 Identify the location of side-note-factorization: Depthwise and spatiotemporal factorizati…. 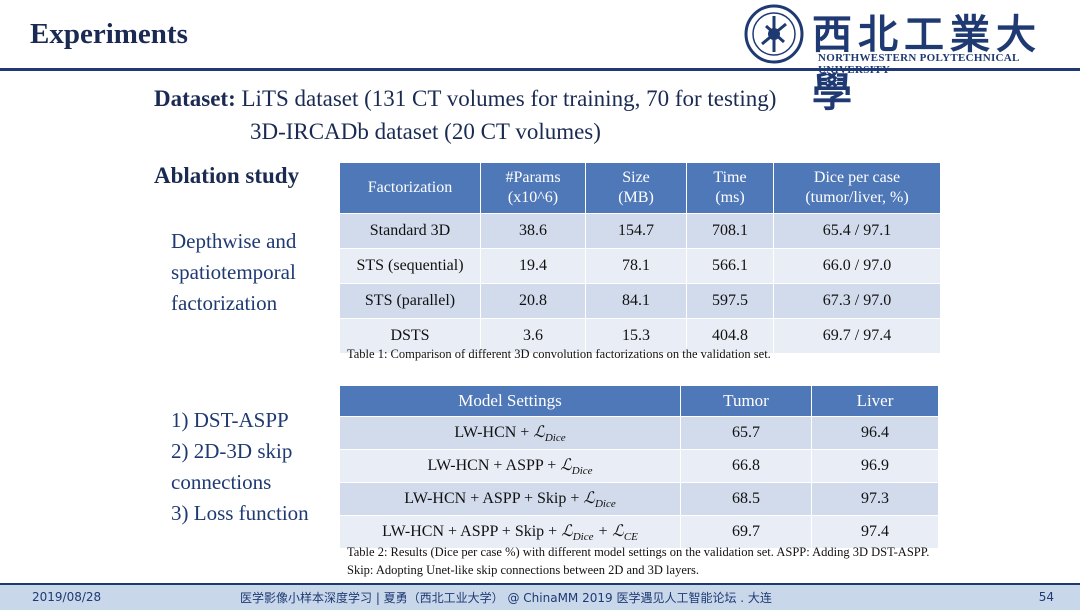
(233, 272).